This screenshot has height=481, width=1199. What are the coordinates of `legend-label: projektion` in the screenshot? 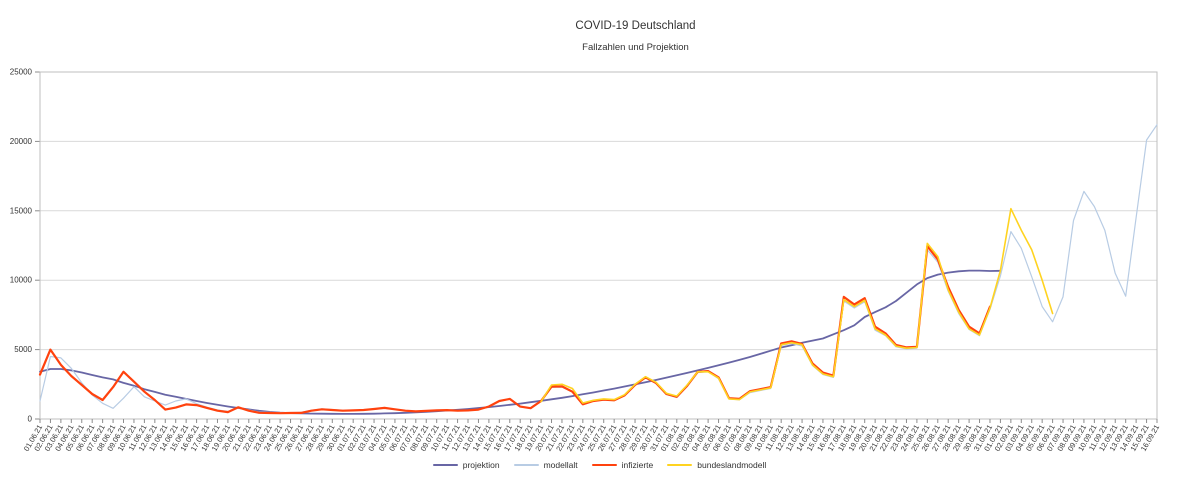 It's located at (481, 465).